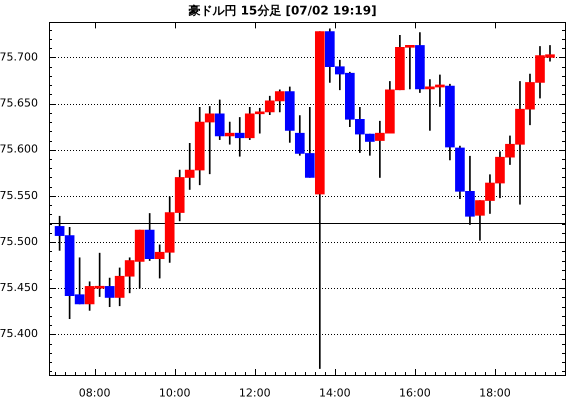 This screenshot has height=398, width=570. I want to click on chart-title: 豪ドル円 15分足 [07/02 19:19], so click(282, 10).